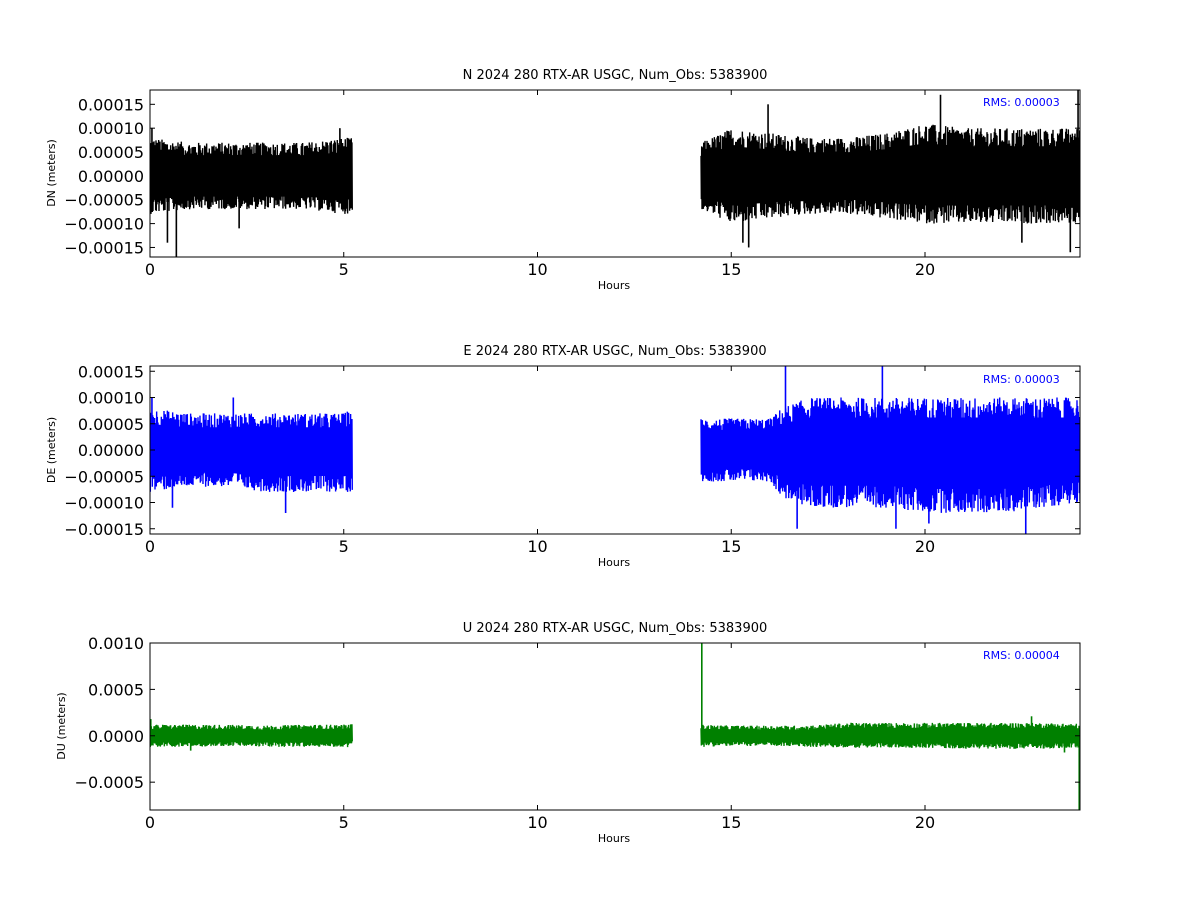 This screenshot has height=900, width=1200. I want to click on rms-annotation: RMS: 0.00004, so click(1021, 655).